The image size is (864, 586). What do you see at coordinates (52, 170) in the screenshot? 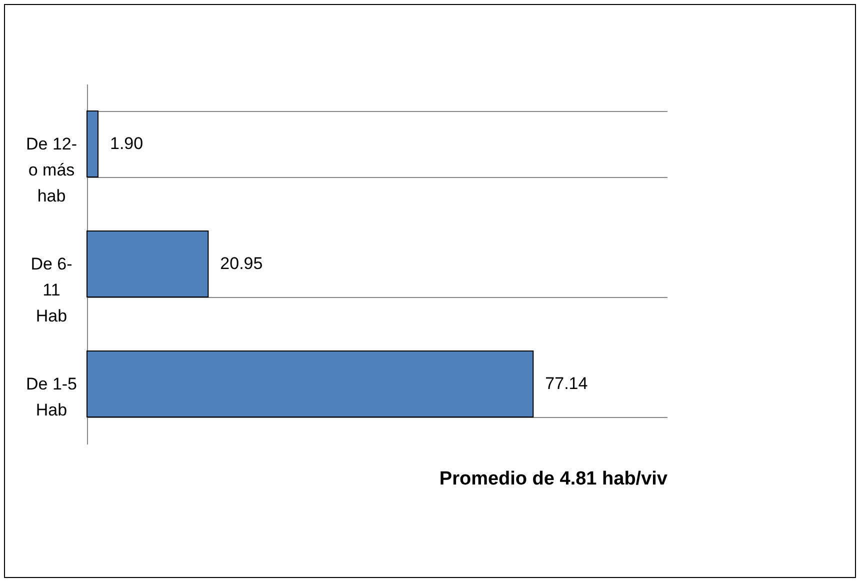
I see `y-tick-label: De 12- o más hab` at bounding box center [52, 170].